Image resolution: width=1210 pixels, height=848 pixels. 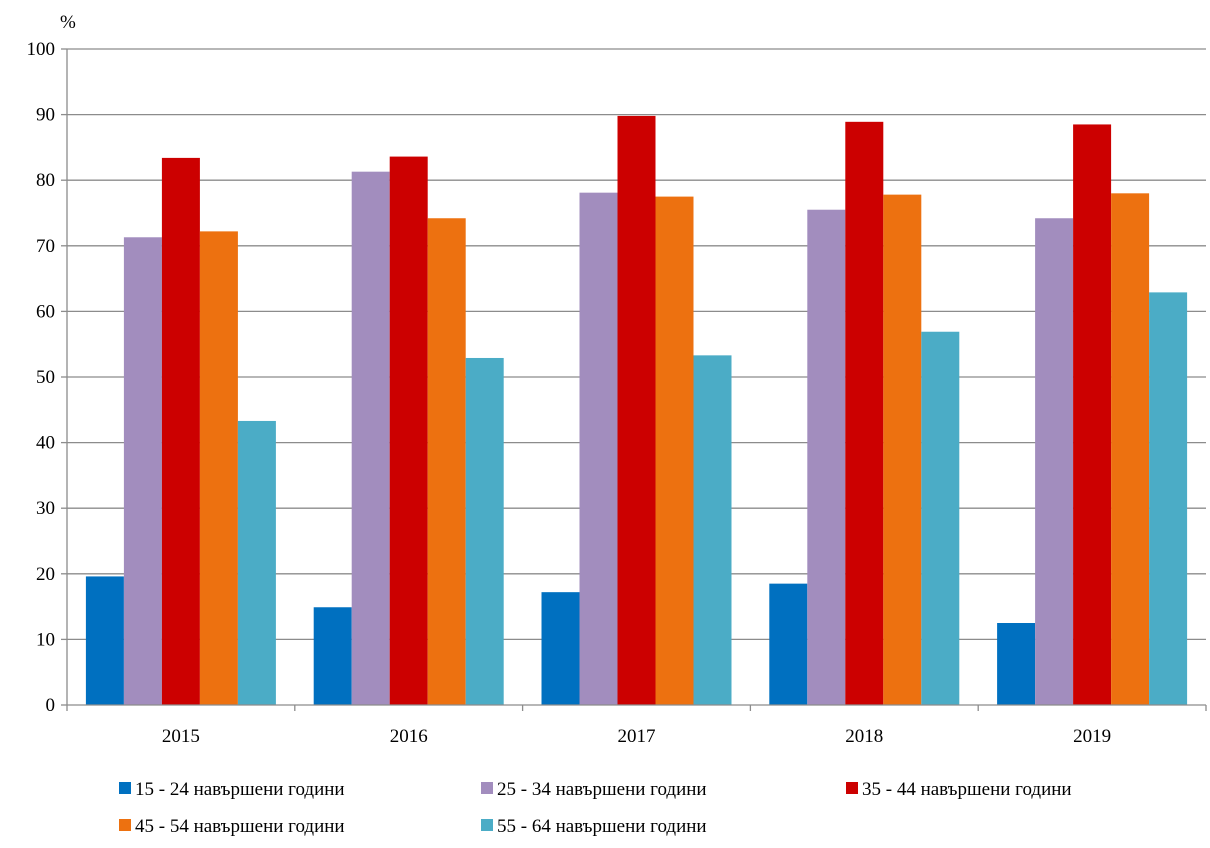 I want to click on legend-label: 55 - 64 навършени години, so click(x=602, y=826).